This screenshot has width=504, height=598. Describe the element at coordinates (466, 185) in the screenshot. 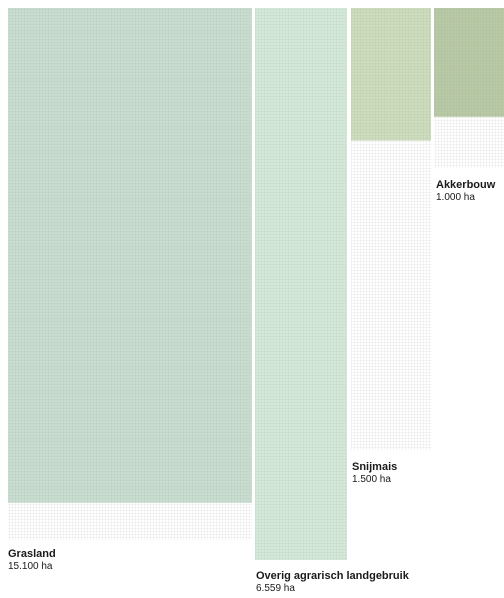

I see `bar-name-akkerbouw: Akkerbouw` at that location.